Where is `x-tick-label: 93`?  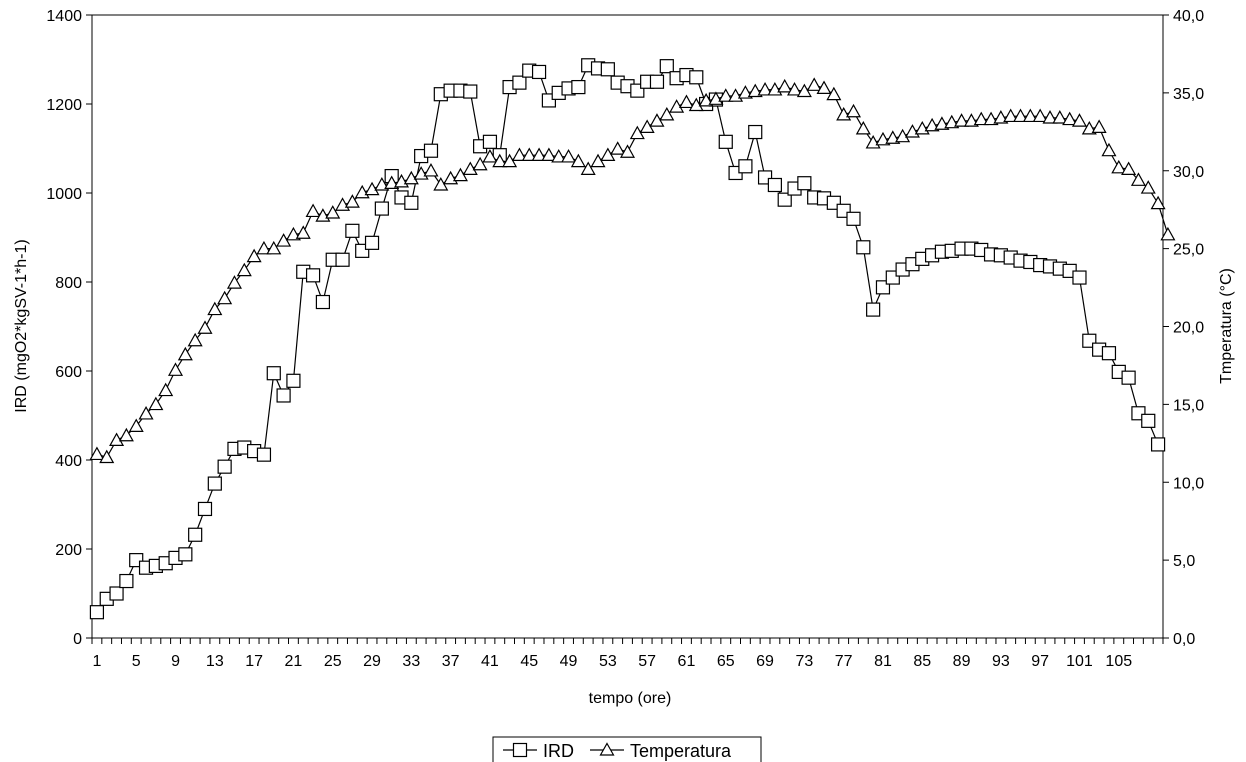
x-tick-label: 93 is located at coordinates (1001, 661).